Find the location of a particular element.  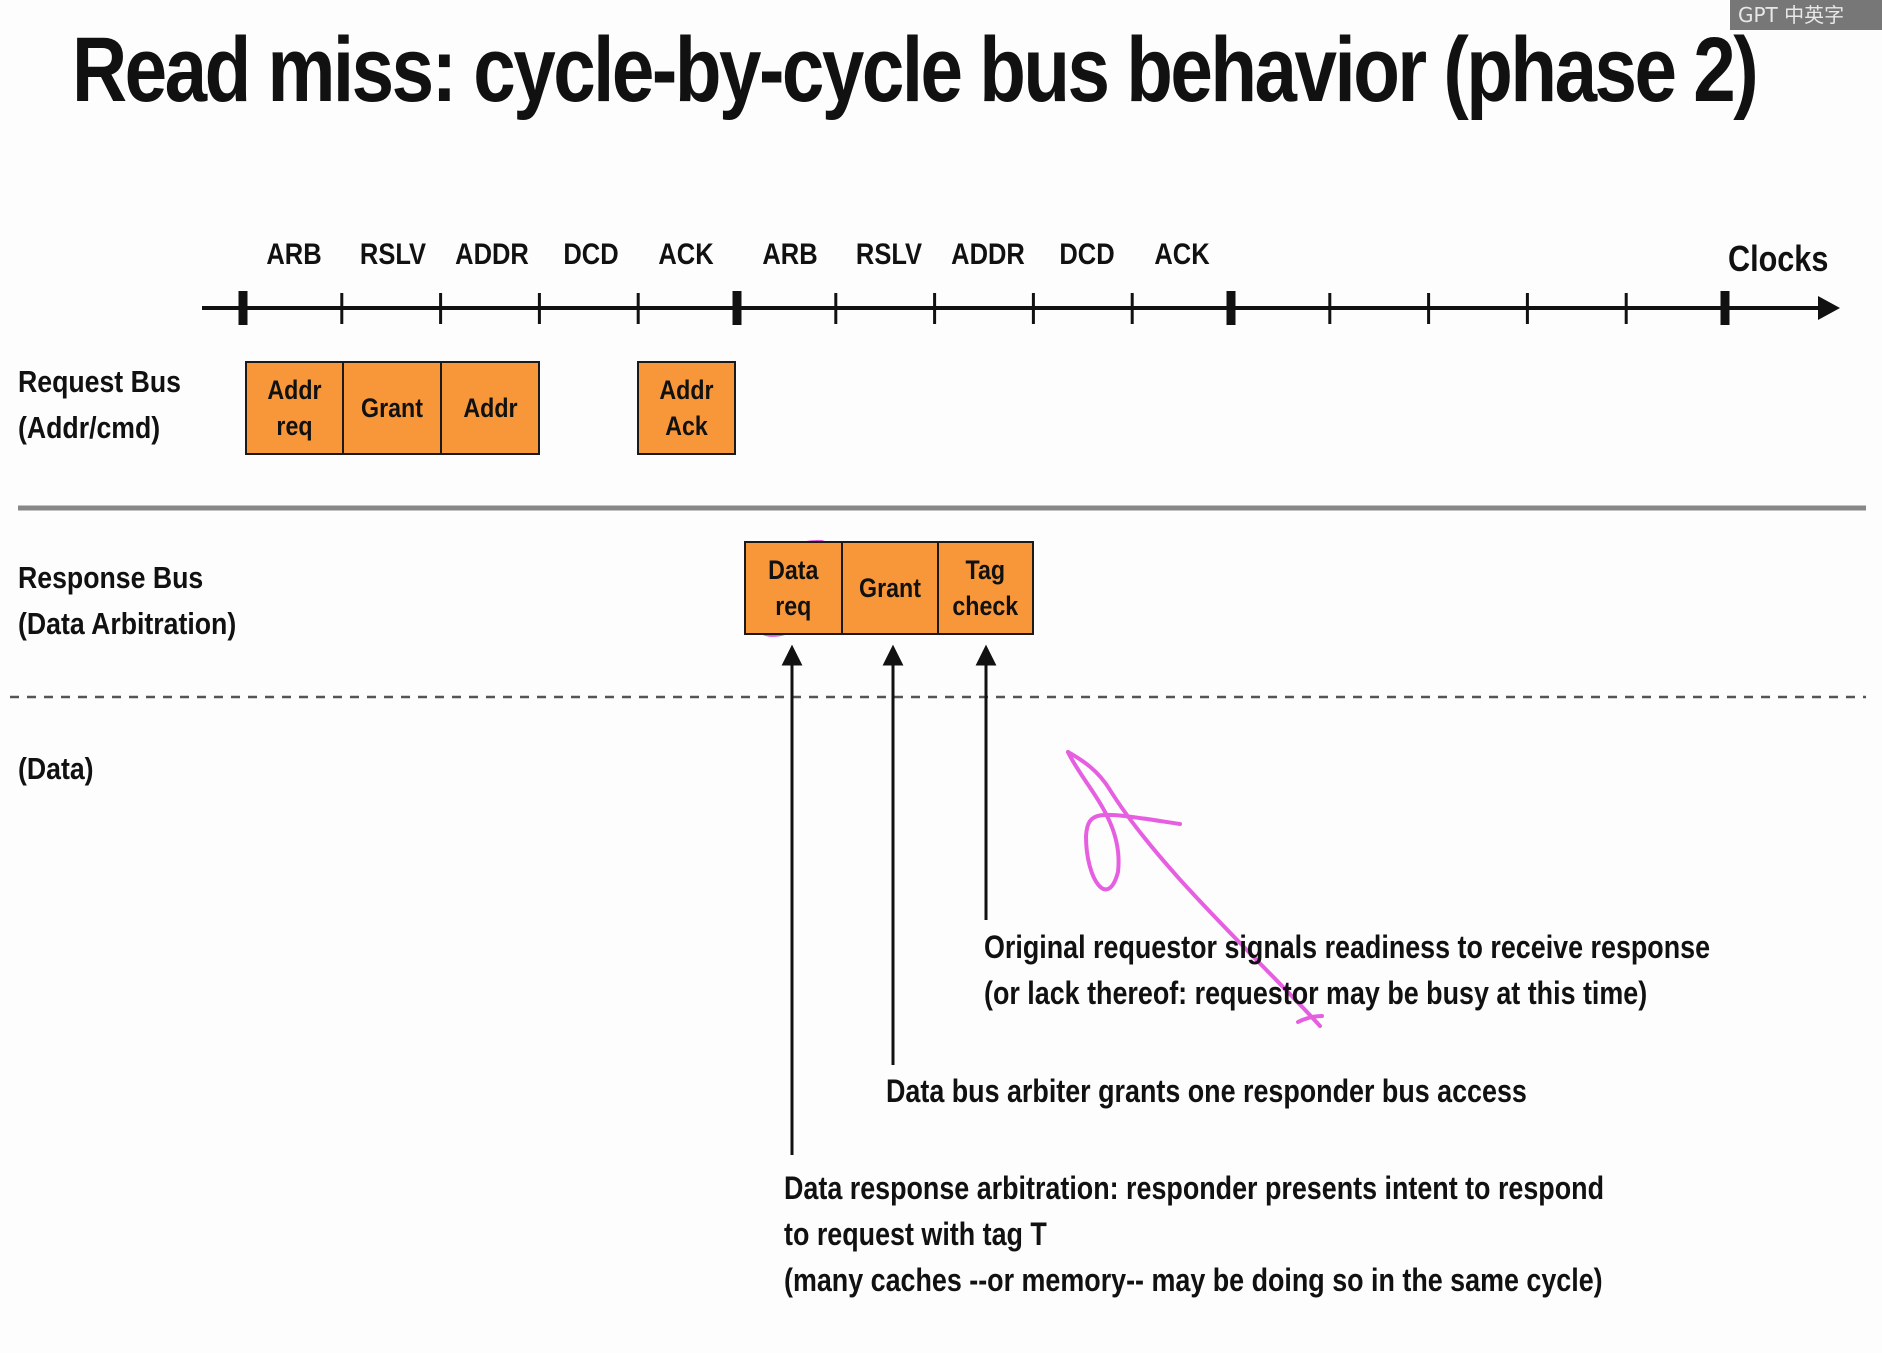

annotation-data-arbitration-line2: to request with tag T is located at coordinates (915, 1234).